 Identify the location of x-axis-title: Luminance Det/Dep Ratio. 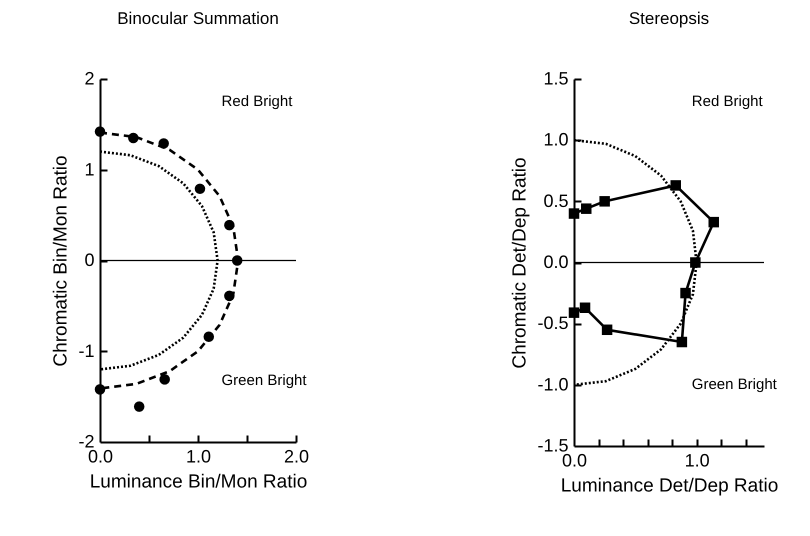
(669, 486).